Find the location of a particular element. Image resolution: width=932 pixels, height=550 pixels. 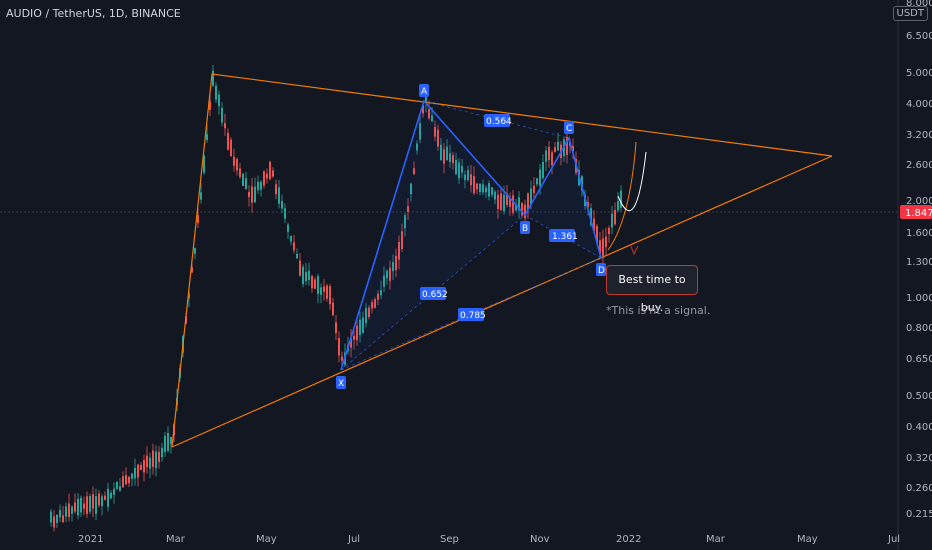

harmonic-pattern is located at coordinates (471, 235).